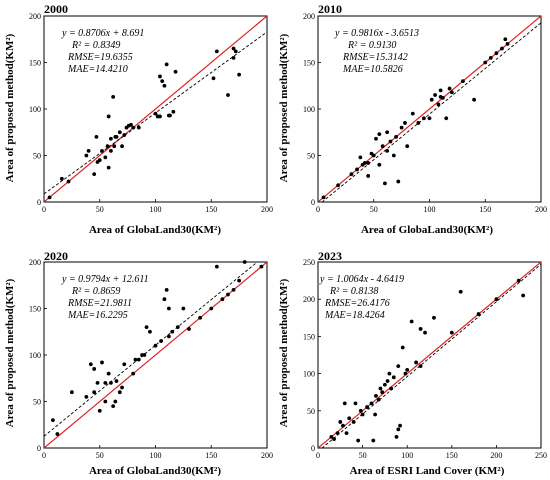 This screenshot has width=550, height=480. I want to click on y-tick-label: 50, so click(311, 156).